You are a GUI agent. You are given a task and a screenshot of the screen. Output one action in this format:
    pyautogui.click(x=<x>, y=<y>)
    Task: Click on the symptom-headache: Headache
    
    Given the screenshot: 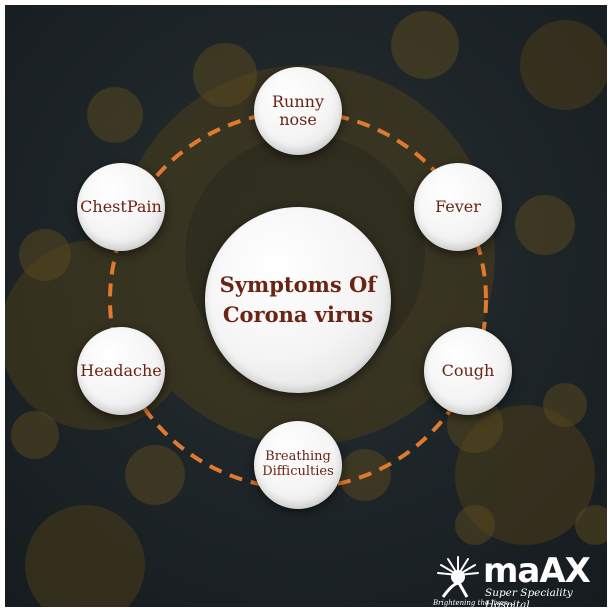 What is the action you would take?
    pyautogui.click(x=121, y=371)
    